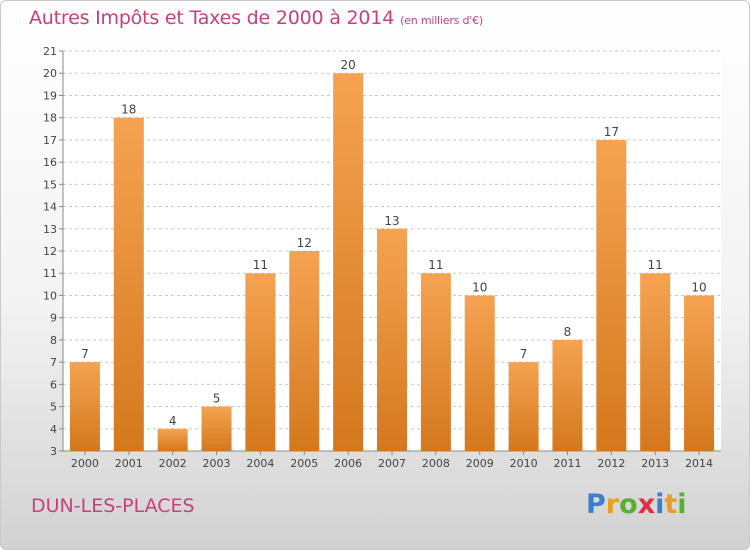  What do you see at coordinates (347, 65) in the screenshot?
I see `data-label: 20` at bounding box center [347, 65].